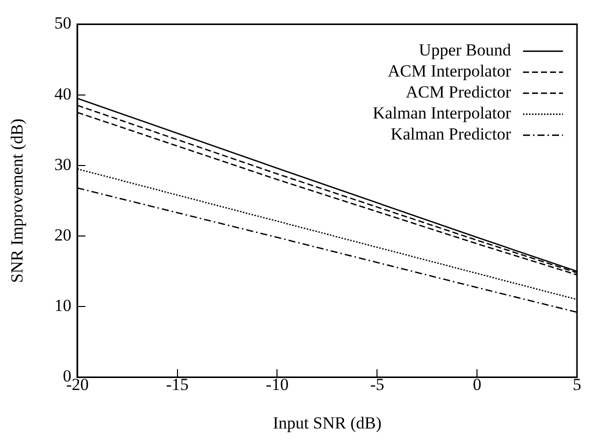  What do you see at coordinates (577, 384) in the screenshot?
I see `x-tick-label: 5` at bounding box center [577, 384].